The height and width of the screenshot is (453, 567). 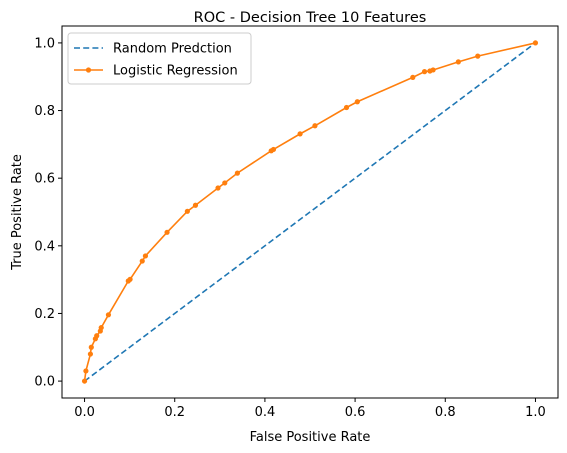 I want to click on x-tick-label: 0.4, so click(x=265, y=412).